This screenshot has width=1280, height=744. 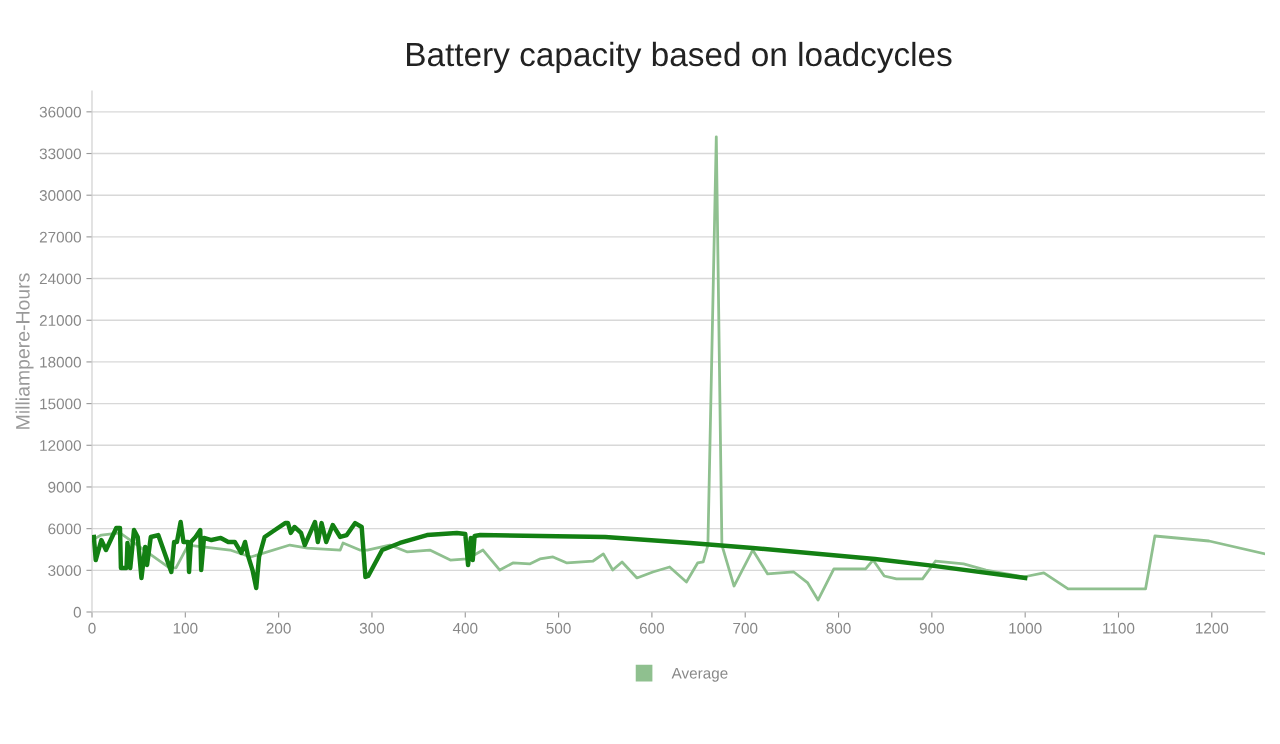 I want to click on y-tick-label: 24000, so click(x=60, y=279).